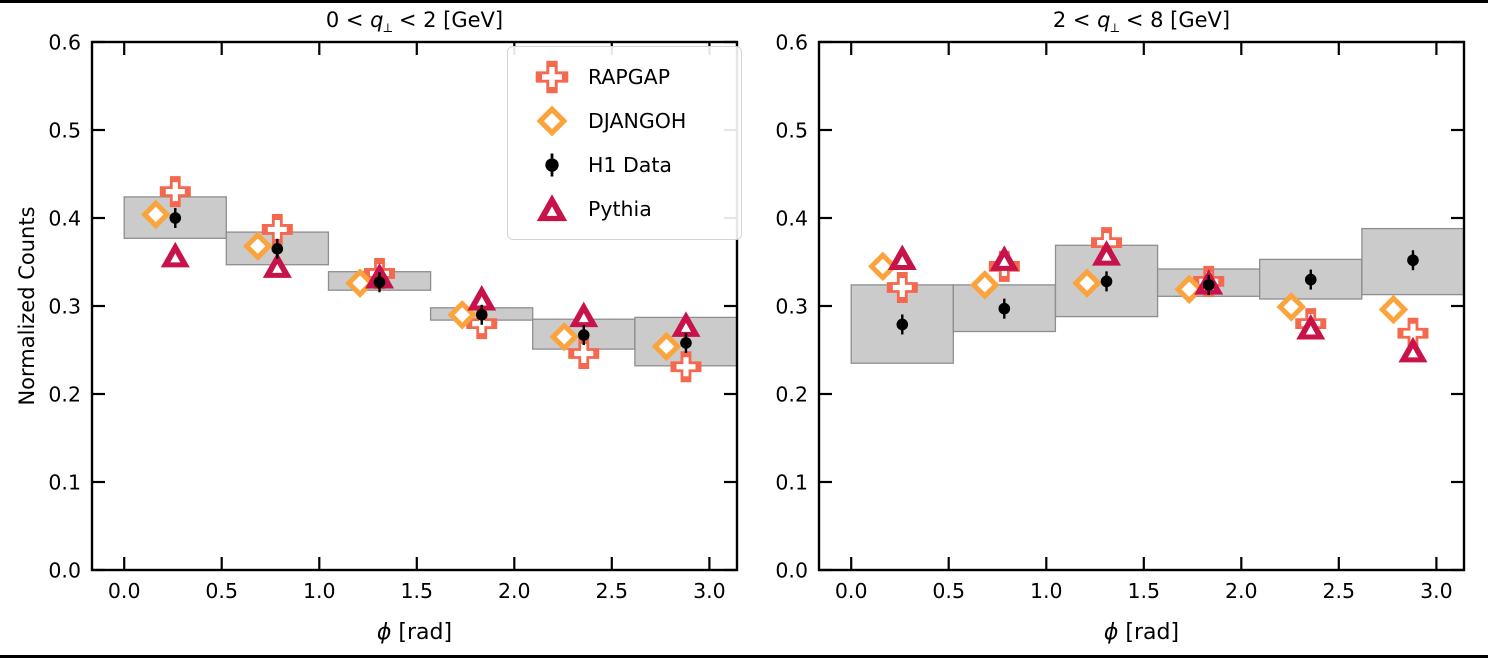 The height and width of the screenshot is (658, 1488). I want to click on figure-top-border, so click(744, 1).